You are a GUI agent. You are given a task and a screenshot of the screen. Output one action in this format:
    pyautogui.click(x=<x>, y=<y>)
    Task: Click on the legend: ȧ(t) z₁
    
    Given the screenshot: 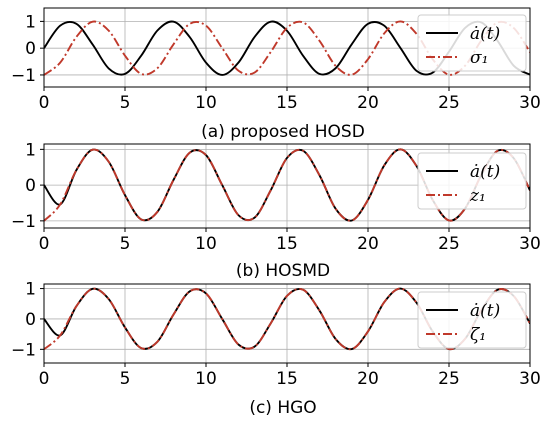 What is the action you would take?
    pyautogui.click(x=472, y=181)
    